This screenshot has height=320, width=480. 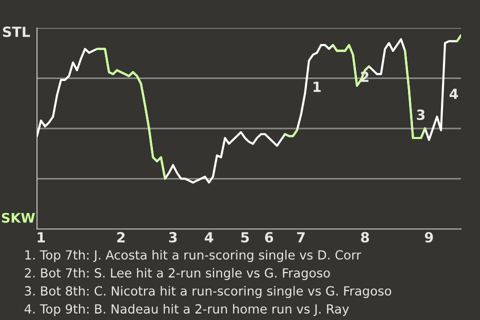 I want to click on annotation: 3, so click(x=420, y=115).